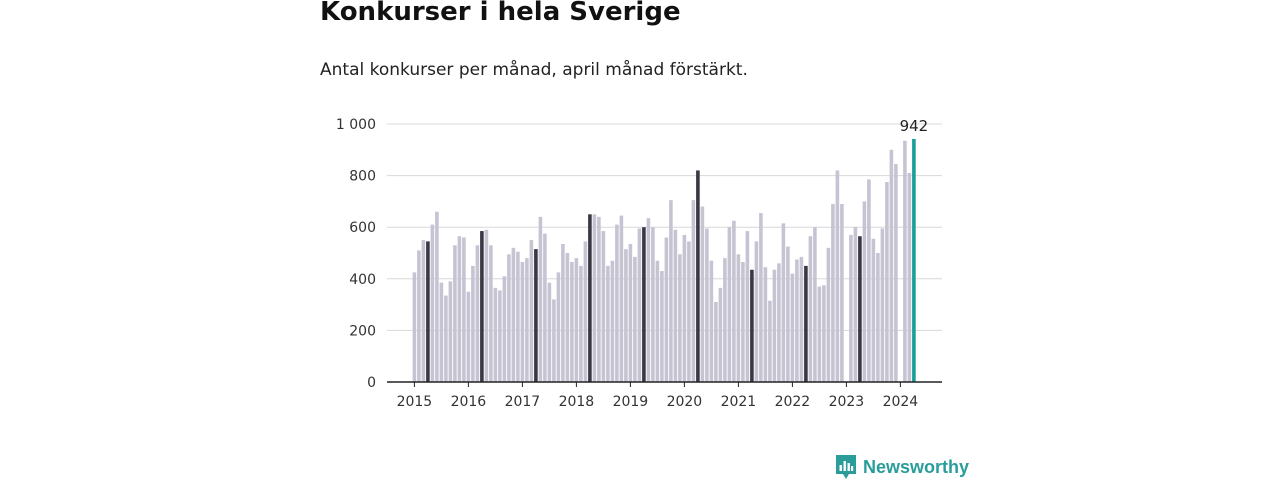  What do you see at coordinates (356, 125) in the screenshot?
I see `y-tick-label: 1 000` at bounding box center [356, 125].